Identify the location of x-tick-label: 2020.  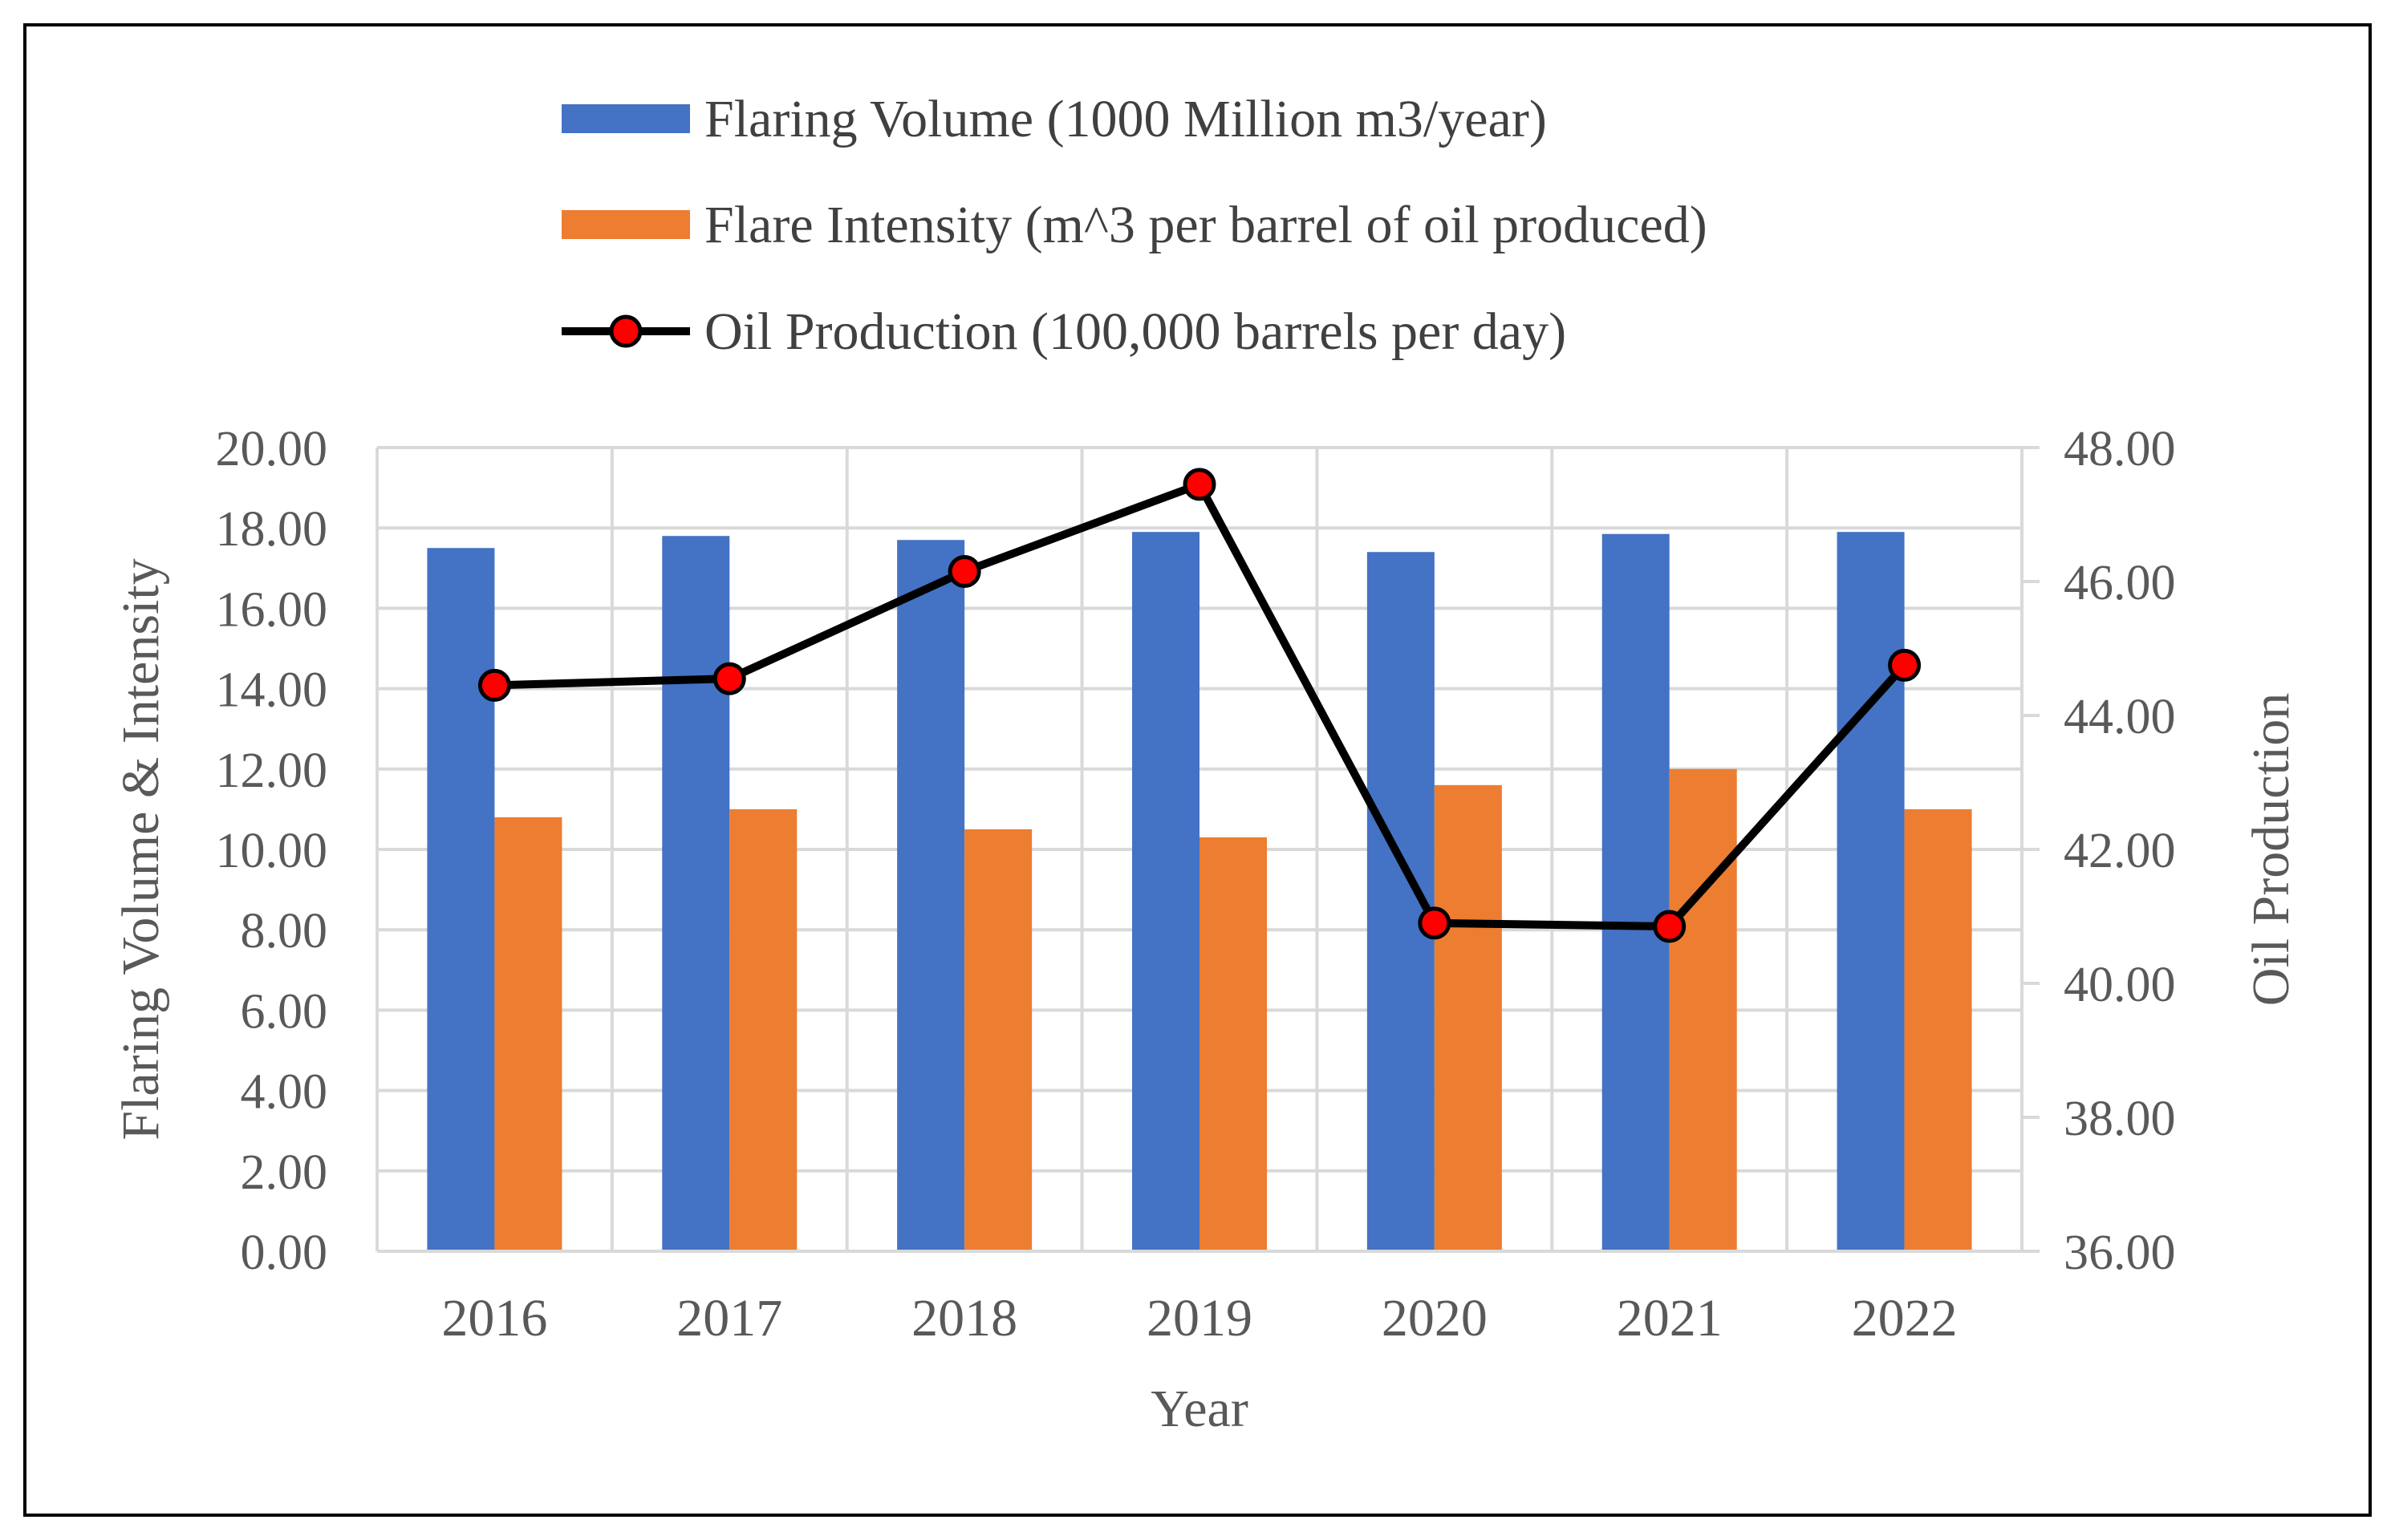
(1435, 1318).